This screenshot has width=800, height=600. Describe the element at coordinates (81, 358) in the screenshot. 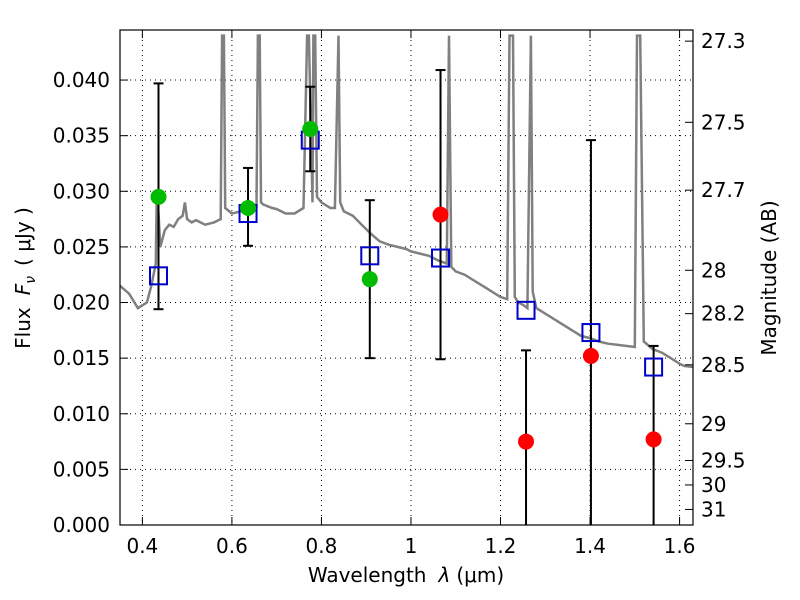

I see `y-tick-label: 0.015` at that location.